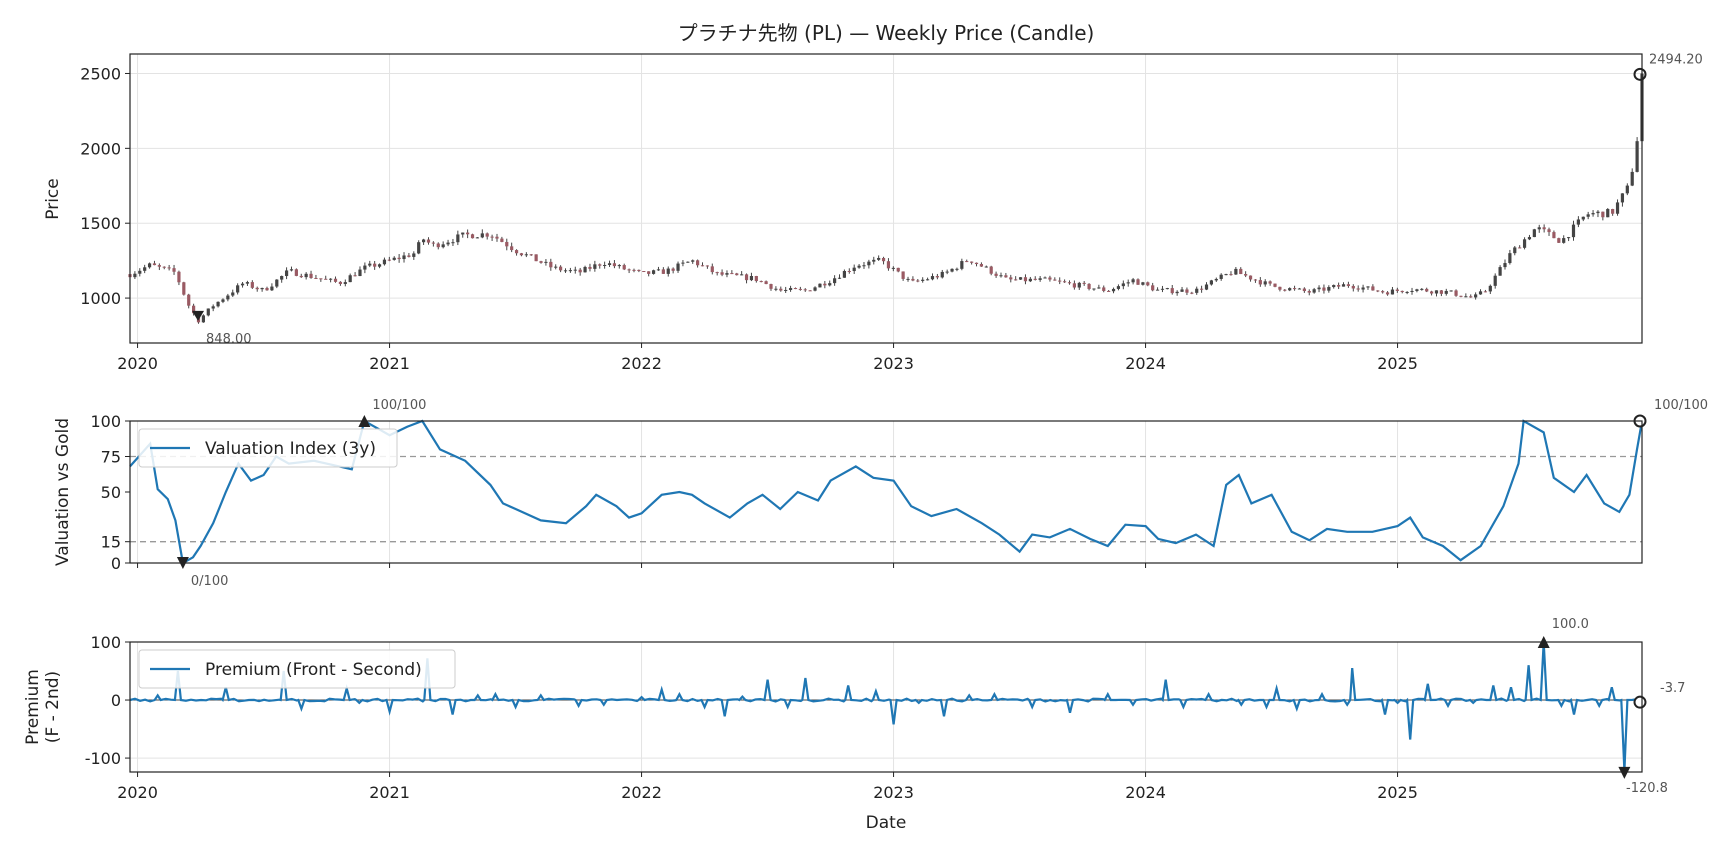 Image resolution: width=1728 pixels, height=849 pixels. What do you see at coordinates (893, 363) in the screenshot?
I see `x-tick-label: 2023` at bounding box center [893, 363].